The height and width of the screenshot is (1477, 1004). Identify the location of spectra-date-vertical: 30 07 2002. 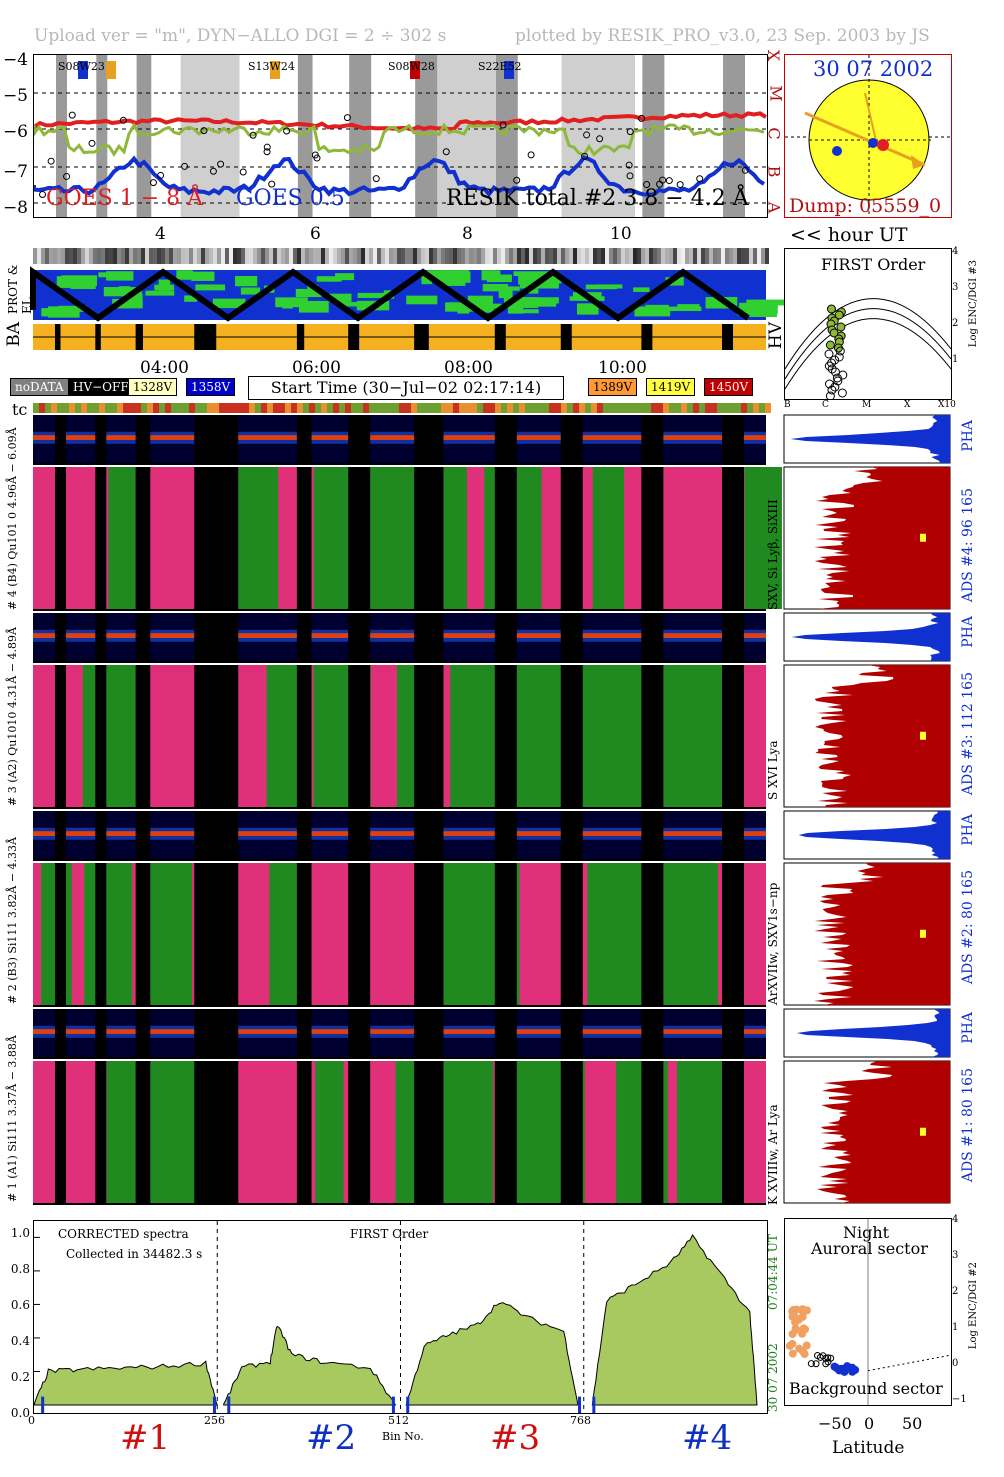
(773, 1377).